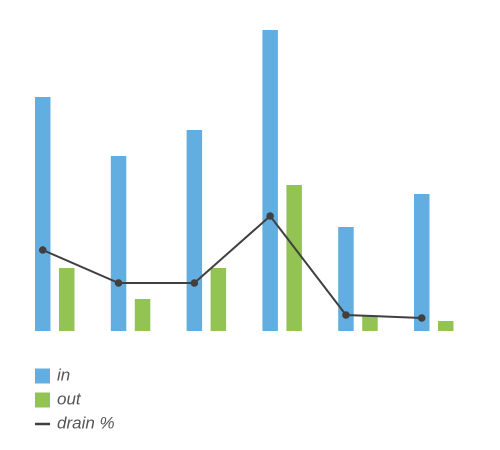 The height and width of the screenshot is (450, 500). What do you see at coordinates (86, 422) in the screenshot?
I see `legend-label: drain %` at bounding box center [86, 422].